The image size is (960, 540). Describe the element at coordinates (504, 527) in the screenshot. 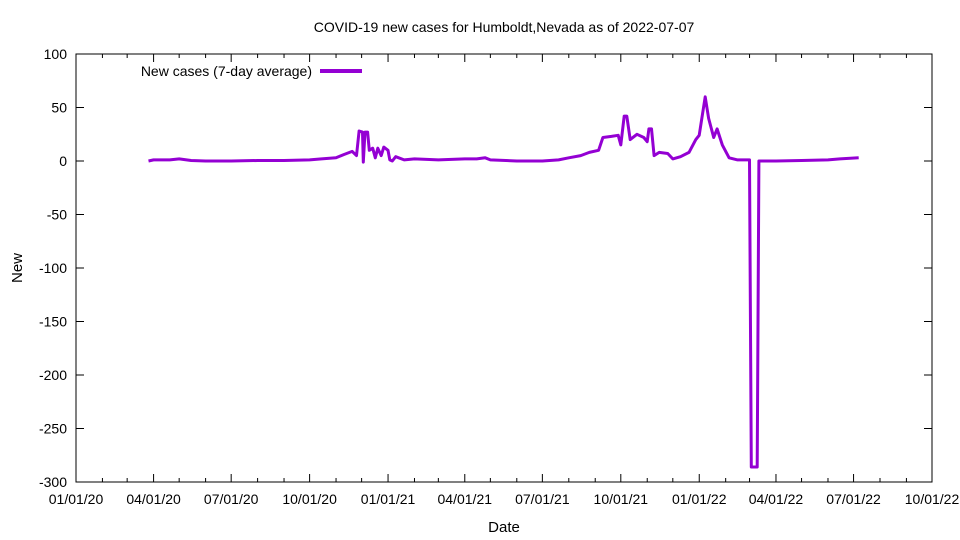

I see `x-axis-title: Date` at that location.